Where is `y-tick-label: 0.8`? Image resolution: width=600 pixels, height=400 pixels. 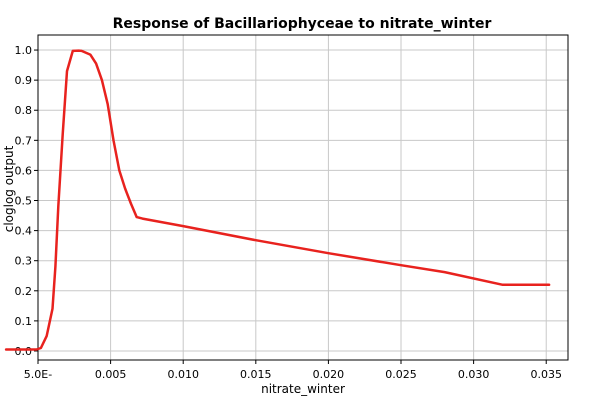
y-tick-label: 0.8 is located at coordinates (24, 110).